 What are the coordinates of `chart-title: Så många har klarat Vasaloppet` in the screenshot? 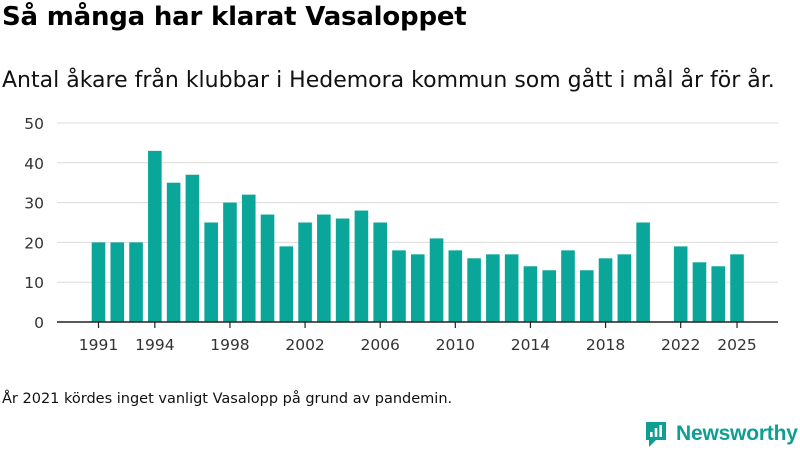 It's located at (234, 17).